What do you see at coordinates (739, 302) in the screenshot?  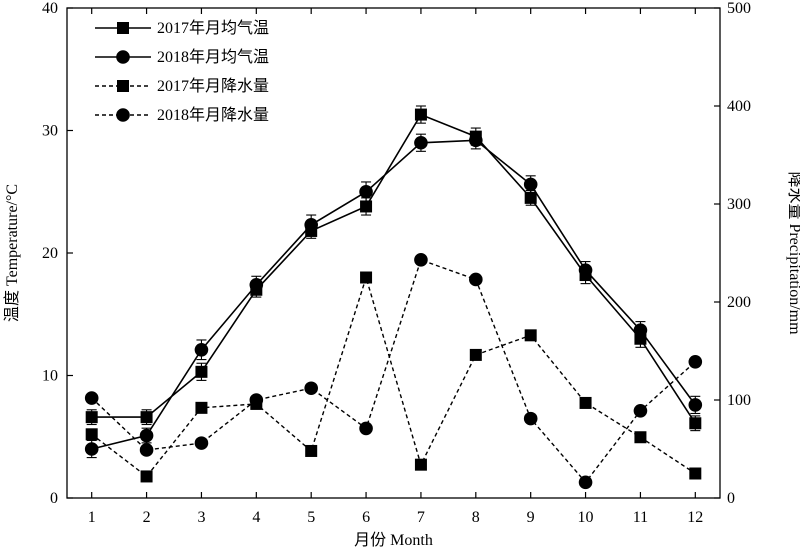 I see `y-right-tick-label-200: 200` at bounding box center [739, 302].